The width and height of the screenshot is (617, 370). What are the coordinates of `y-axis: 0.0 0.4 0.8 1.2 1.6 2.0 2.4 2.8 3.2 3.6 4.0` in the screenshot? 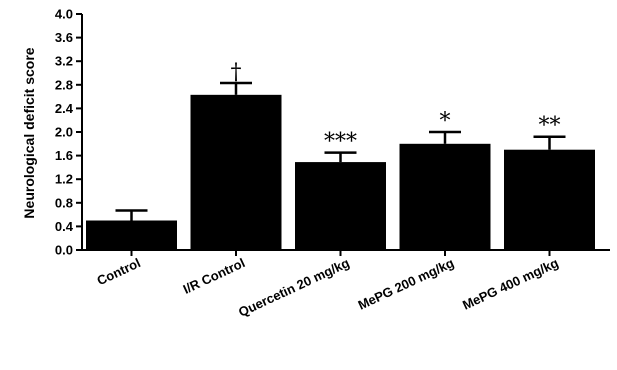 It's located at (69, 132).